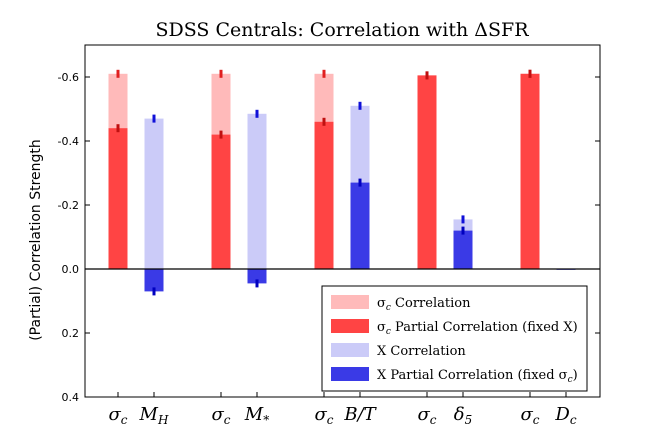 This screenshot has height=443, width=664. Describe the element at coordinates (71, 333) in the screenshot. I see `y-tick-label: 0.2` at that location.